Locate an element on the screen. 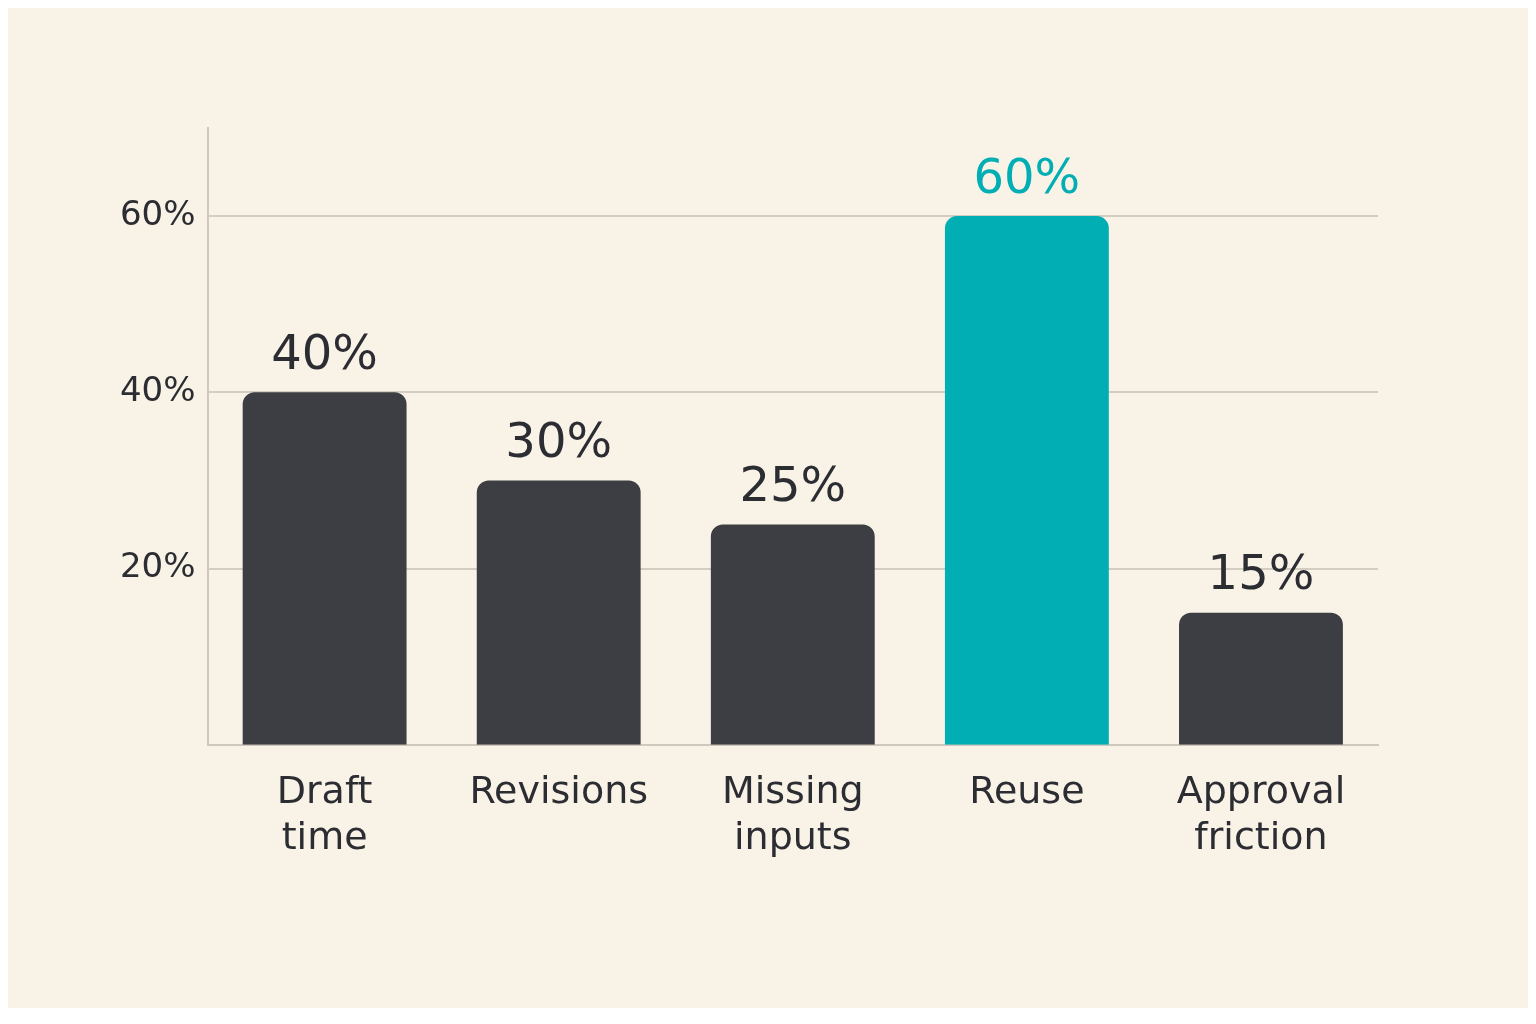 The width and height of the screenshot is (1536, 1024). x-tick-label: Revisions is located at coordinates (558, 790).